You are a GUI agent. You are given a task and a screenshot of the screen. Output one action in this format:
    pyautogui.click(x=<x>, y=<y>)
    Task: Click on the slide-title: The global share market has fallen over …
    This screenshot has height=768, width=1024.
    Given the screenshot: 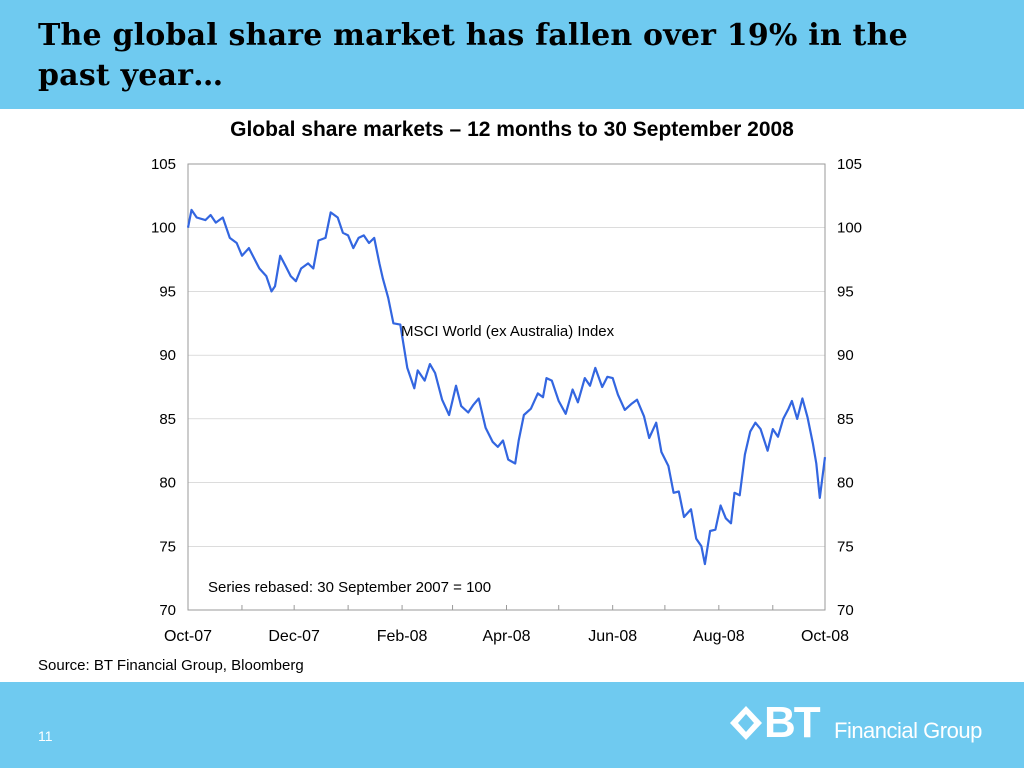 What is the action you would take?
    pyautogui.click(x=473, y=55)
    